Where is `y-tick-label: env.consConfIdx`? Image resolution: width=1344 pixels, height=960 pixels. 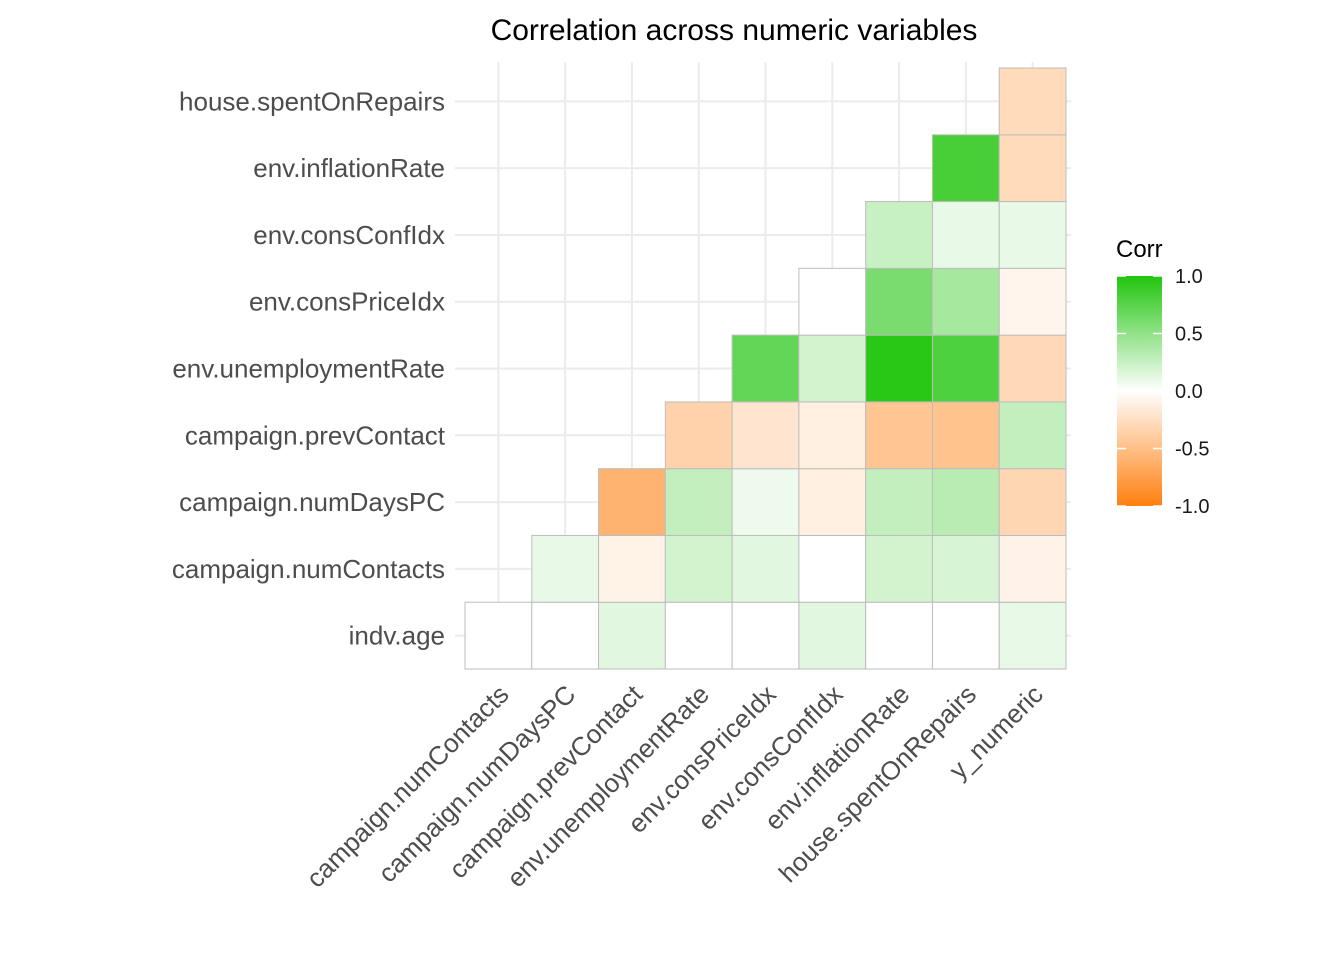 y-tick-label: env.consConfIdx is located at coordinates (349, 235).